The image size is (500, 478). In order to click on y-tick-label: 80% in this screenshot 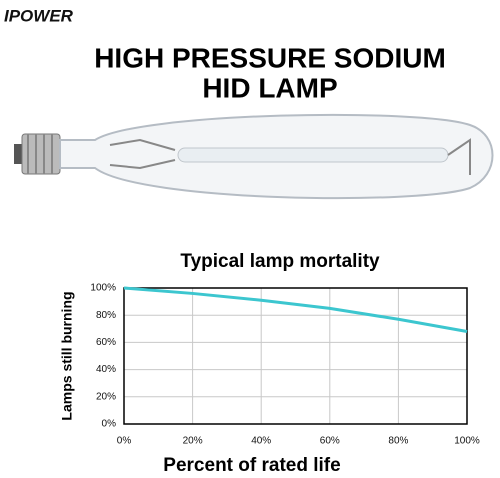, I will do `click(106, 315)`.